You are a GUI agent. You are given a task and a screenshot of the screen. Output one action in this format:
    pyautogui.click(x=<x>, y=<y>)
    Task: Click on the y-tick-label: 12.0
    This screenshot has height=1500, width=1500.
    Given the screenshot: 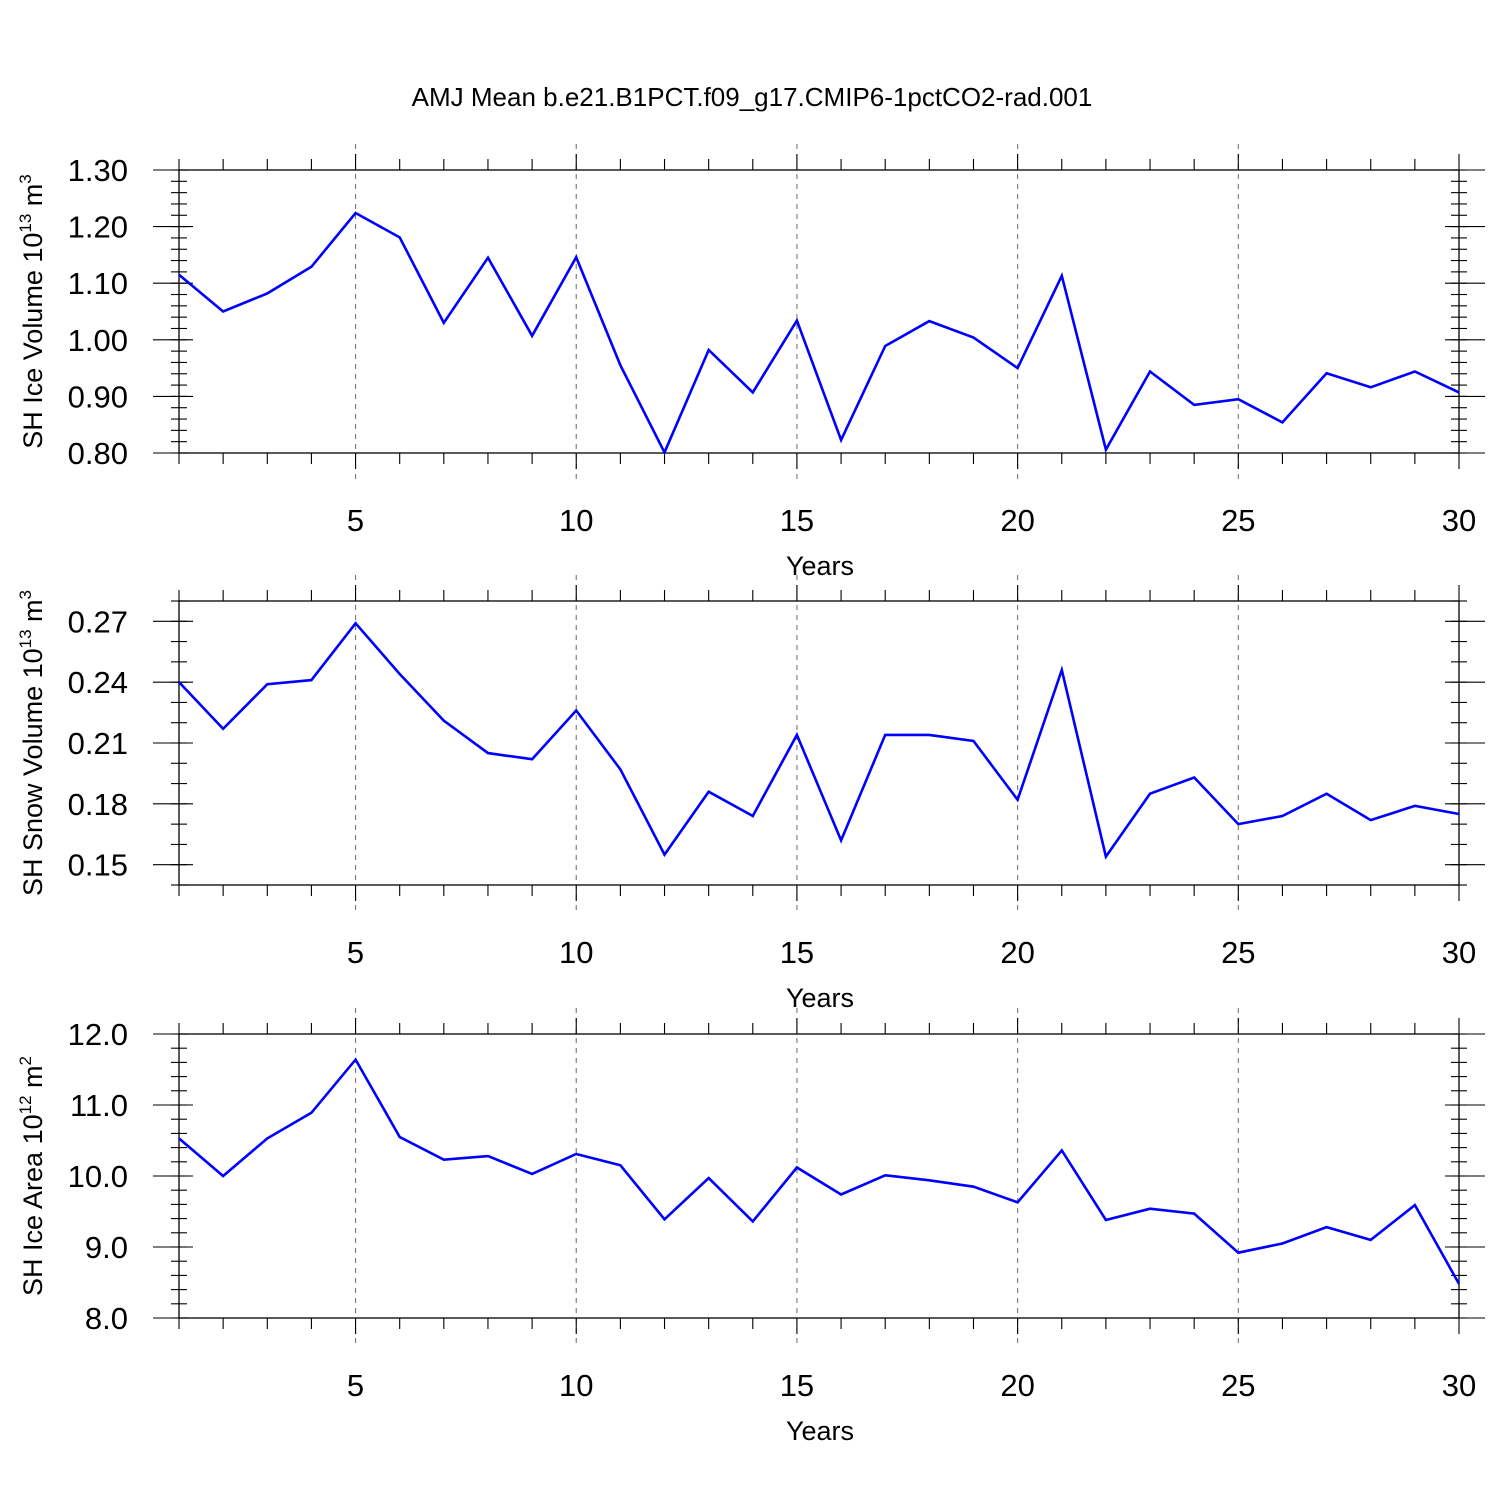 What is the action you would take?
    pyautogui.click(x=98, y=1034)
    